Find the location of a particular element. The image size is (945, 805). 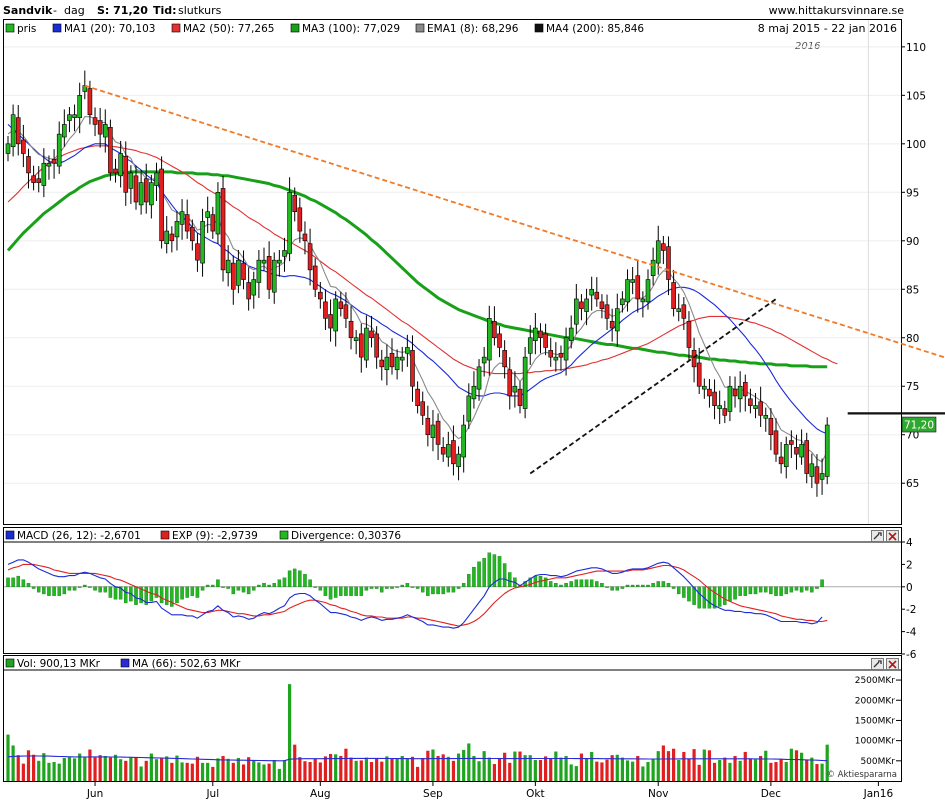

price-legend-item: pris is located at coordinates (26, 29).